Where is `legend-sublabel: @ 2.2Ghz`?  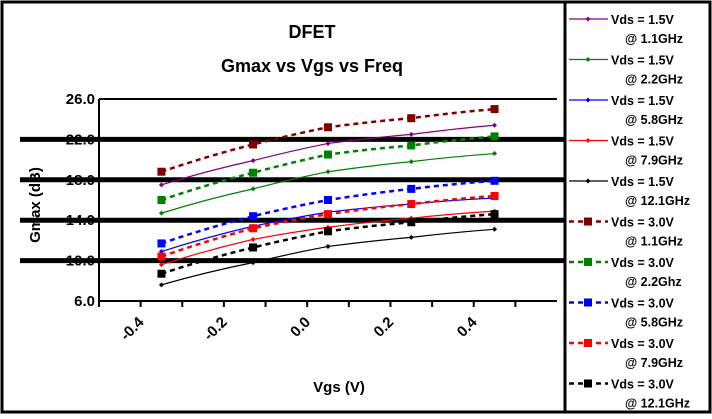 legend-sublabel: @ 2.2Ghz is located at coordinates (653, 282).